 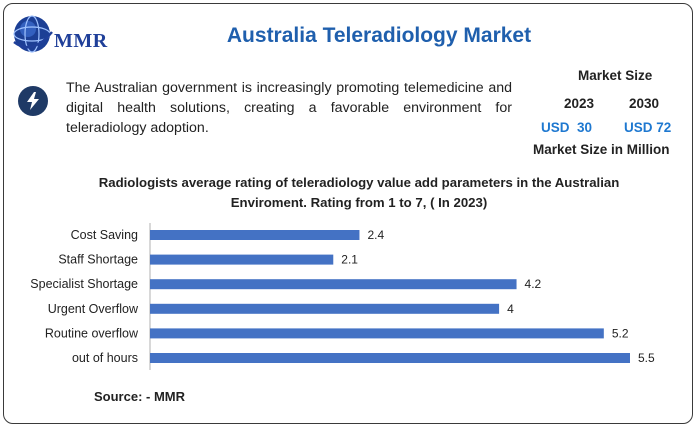 I want to click on market-size-year-start: 2023, so click(x=579, y=103).